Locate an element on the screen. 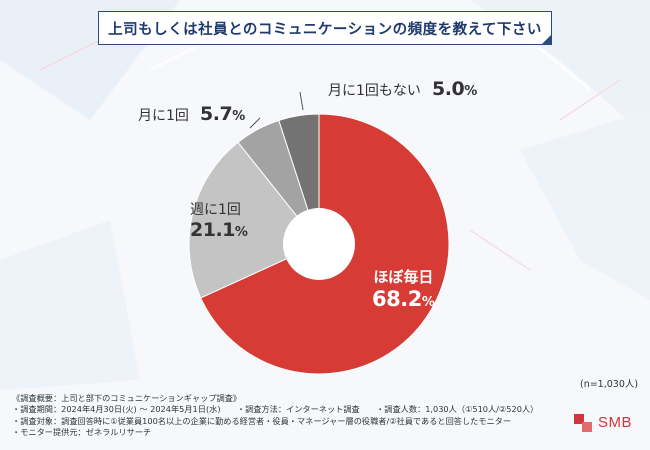  slice-label-monthly: 月に1回 5.7% is located at coordinates (191, 114).